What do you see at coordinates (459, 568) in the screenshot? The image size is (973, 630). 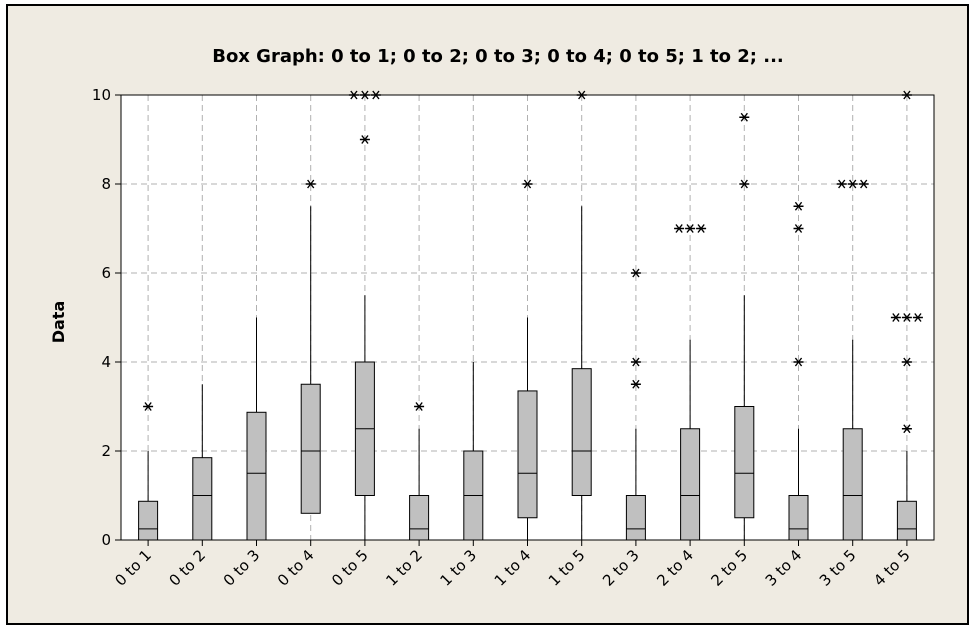 I see `x-tick-label: 1 to 3` at bounding box center [459, 568].